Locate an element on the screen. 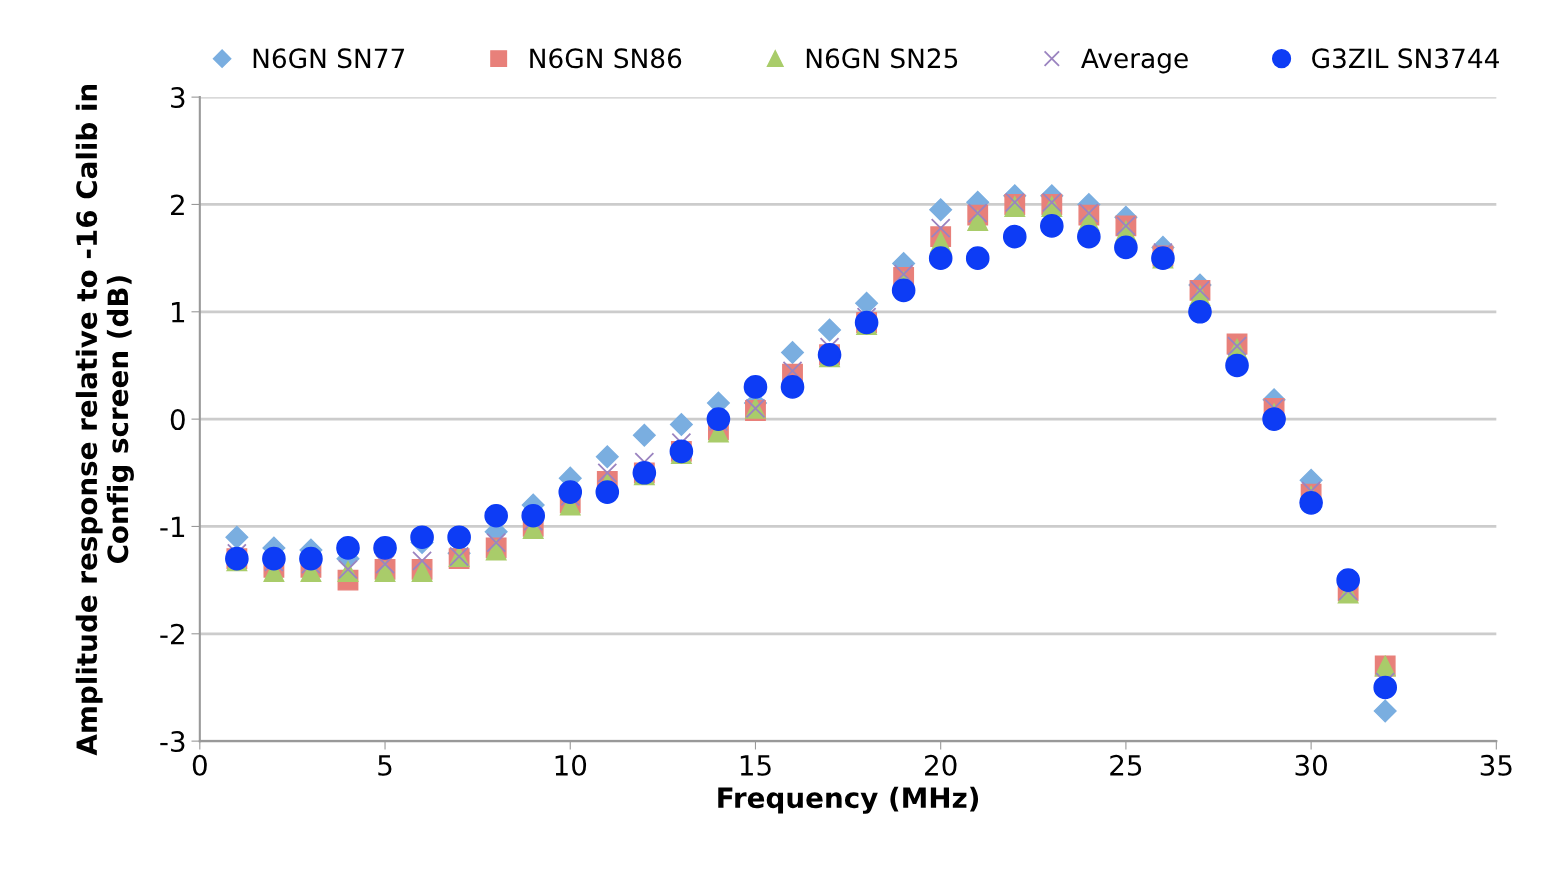  y-tick-label: 2 is located at coordinates (177, 205).